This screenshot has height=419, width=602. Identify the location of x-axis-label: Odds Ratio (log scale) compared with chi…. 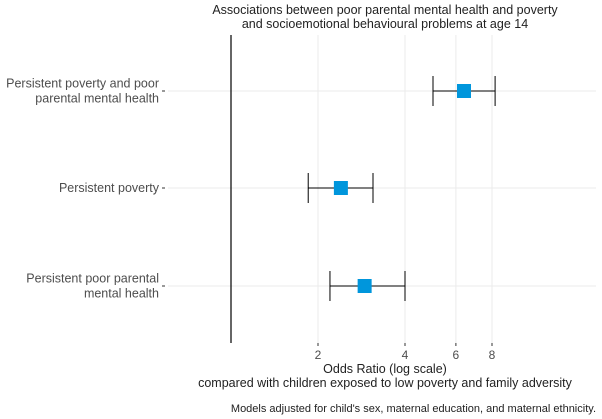
(385, 376).